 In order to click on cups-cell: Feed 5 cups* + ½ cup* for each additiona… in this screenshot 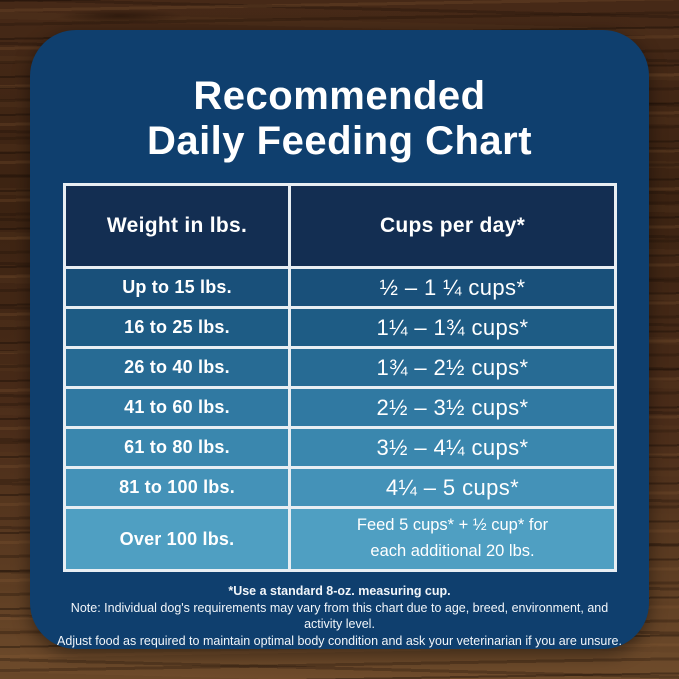, I will do `click(452, 539)`.